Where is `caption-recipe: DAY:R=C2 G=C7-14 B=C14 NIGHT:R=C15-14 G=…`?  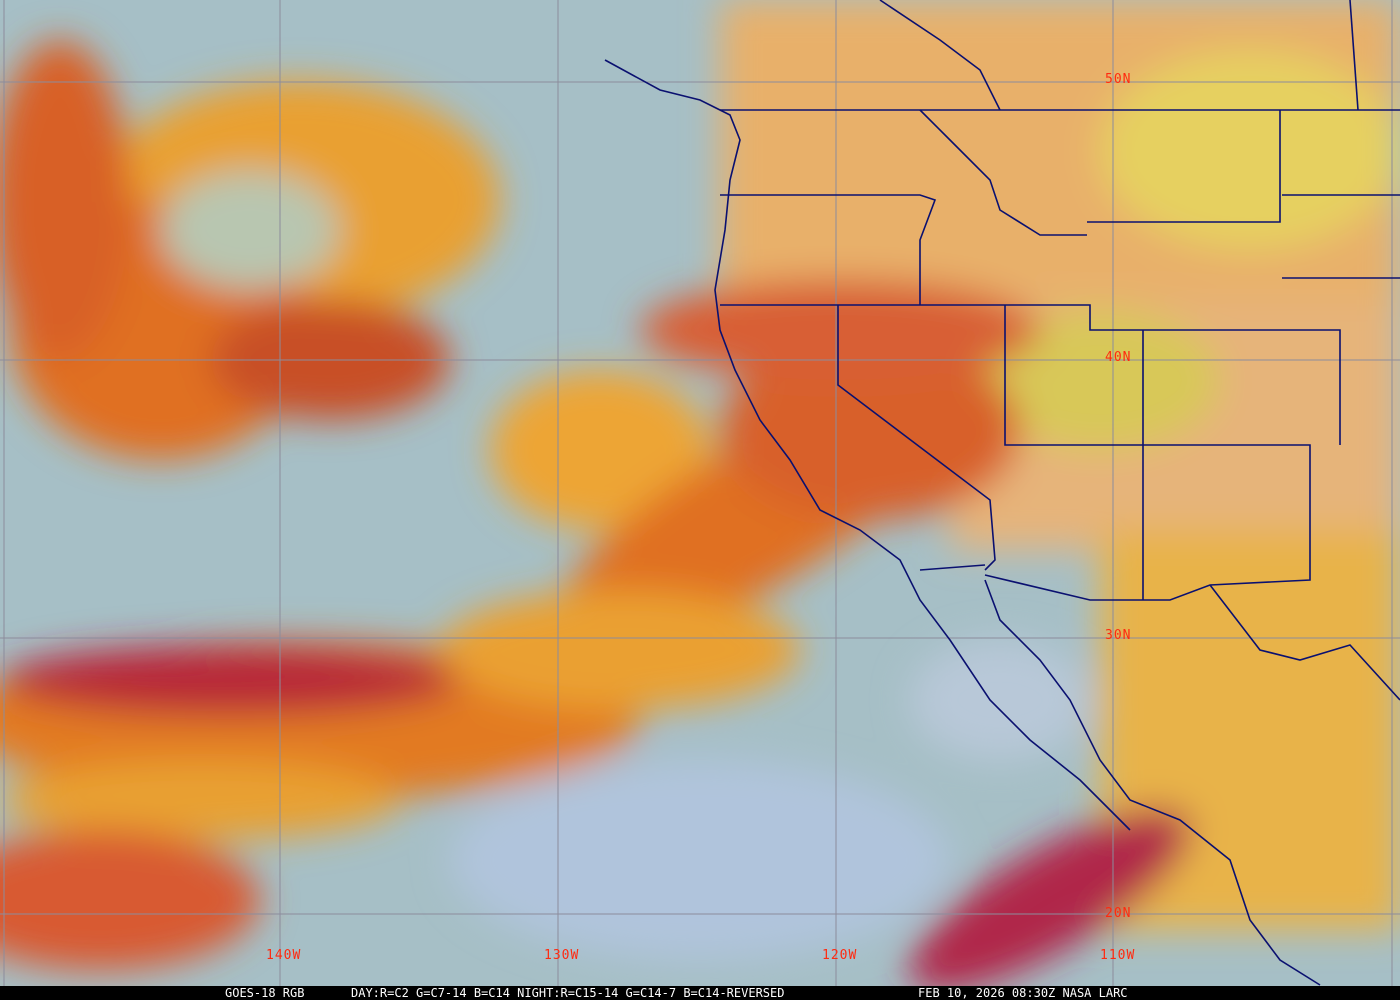 caption-recipe: DAY:R=C2 G=C7-14 B=C14 NIGHT:R=C15-14 G=… is located at coordinates (568, 993).